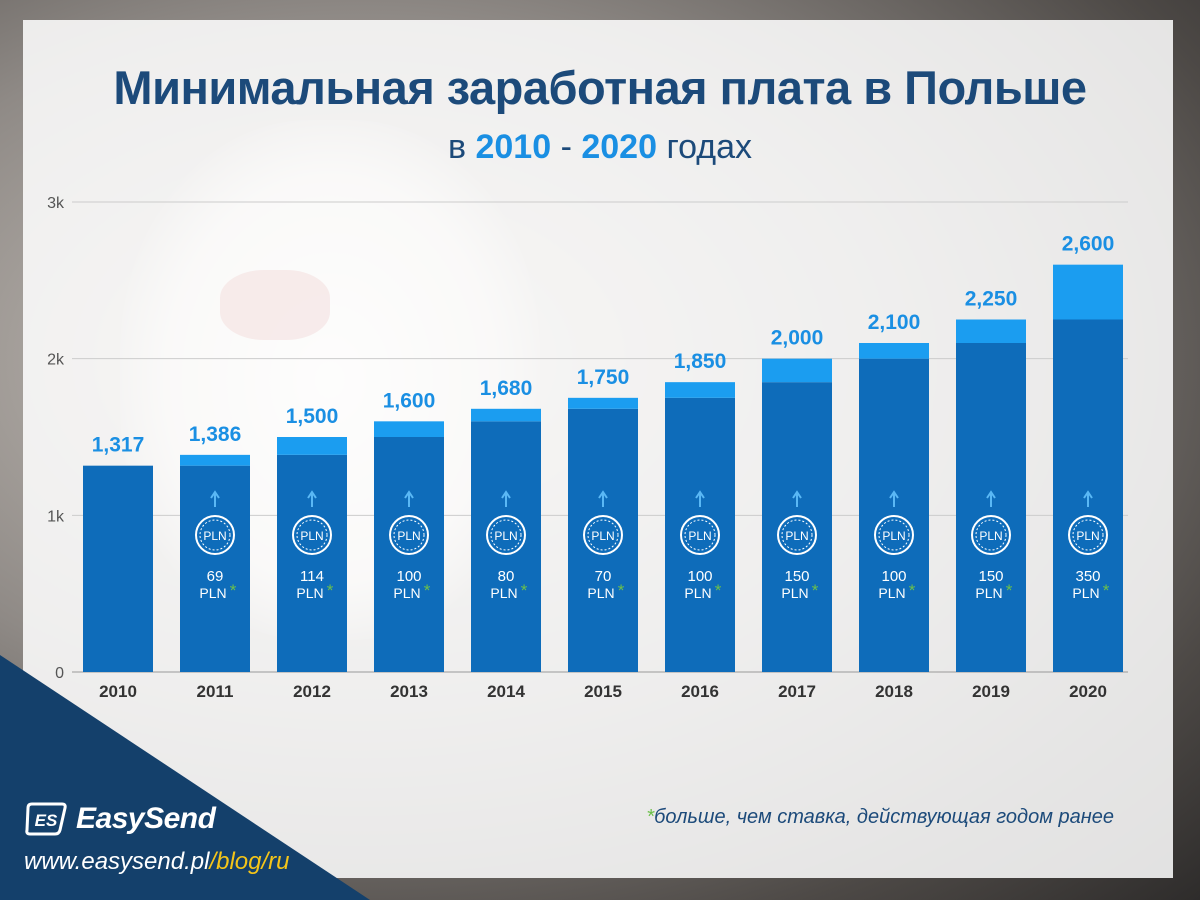 Image resolution: width=1200 pixels, height=900 pixels. Describe the element at coordinates (56, 516) in the screenshot. I see `y-tick-label: 1k` at that location.